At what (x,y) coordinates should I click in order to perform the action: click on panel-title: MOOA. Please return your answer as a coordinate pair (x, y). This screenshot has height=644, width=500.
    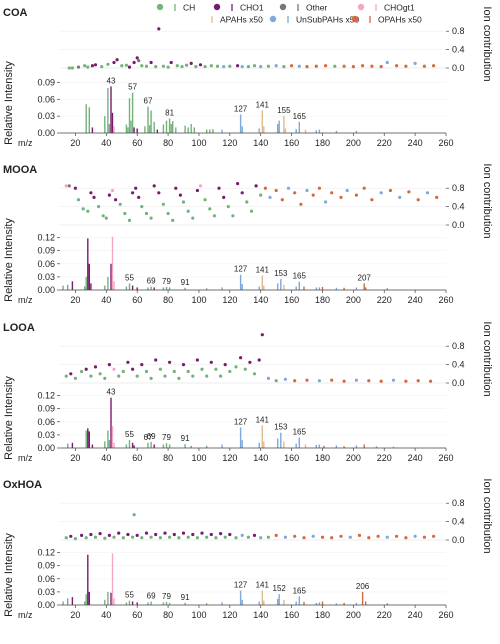
    Looking at the image, I should click on (20, 170).